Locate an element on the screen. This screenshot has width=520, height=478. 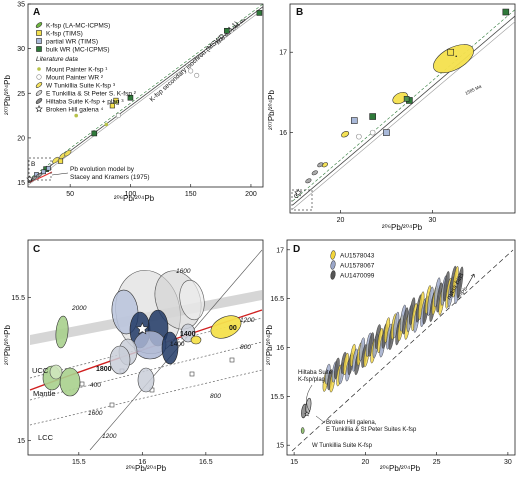
ellipse-green is located at coordinates (70, 382).